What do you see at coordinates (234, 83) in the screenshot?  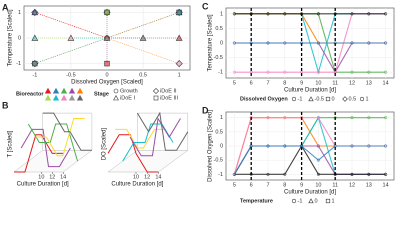 I see `x-tick-label: 5` at bounding box center [234, 83].